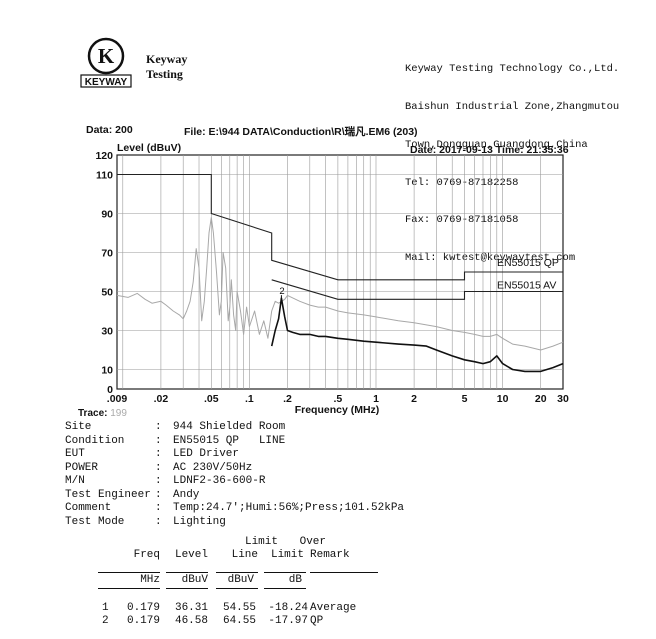  What do you see at coordinates (206, 454) in the screenshot?
I see `info-value: LED Driver` at bounding box center [206, 454].